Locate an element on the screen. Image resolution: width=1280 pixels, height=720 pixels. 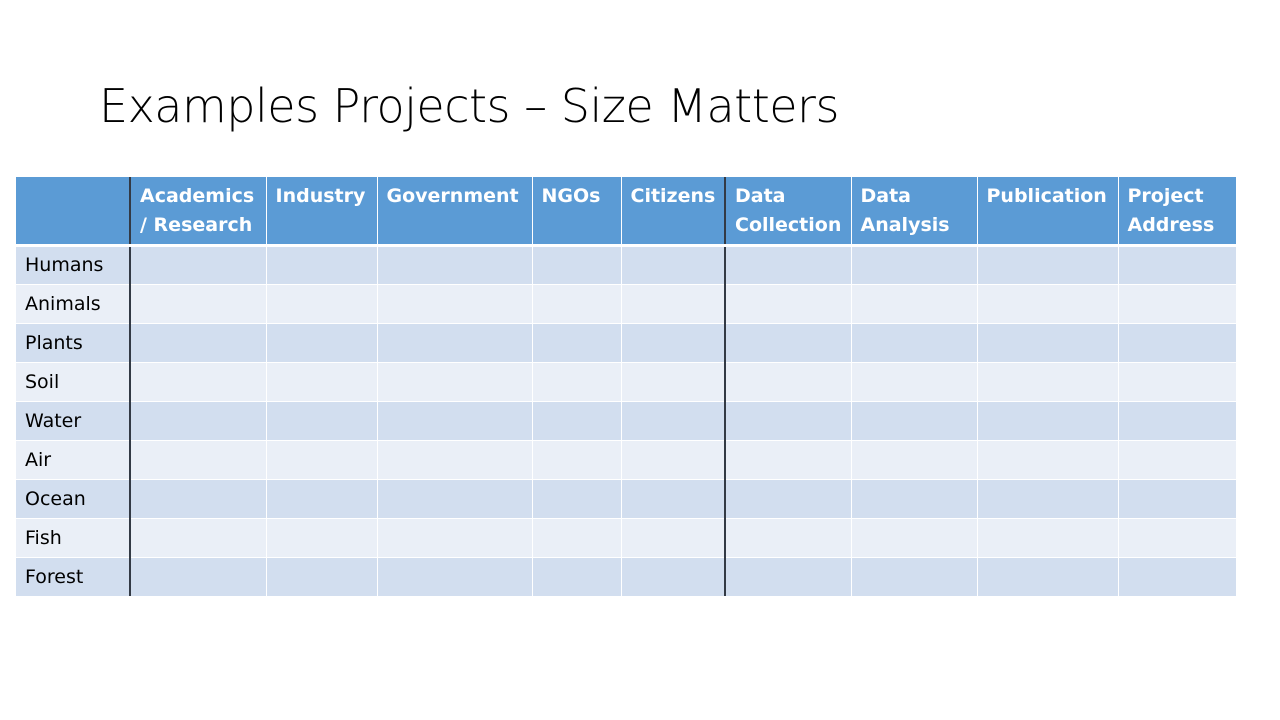
column-header: Citizens is located at coordinates (672, 212).